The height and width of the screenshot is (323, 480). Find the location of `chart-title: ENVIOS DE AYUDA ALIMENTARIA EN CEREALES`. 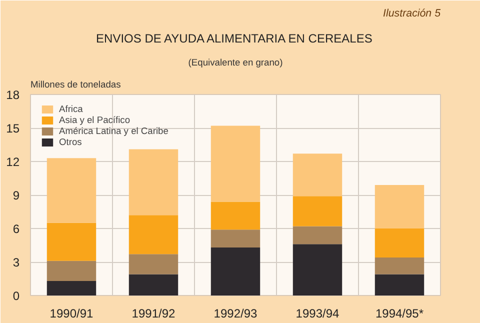

chart-title: ENVIOS DE AYUDA ALIMENTARIA EN CEREALES is located at coordinates (234, 39).